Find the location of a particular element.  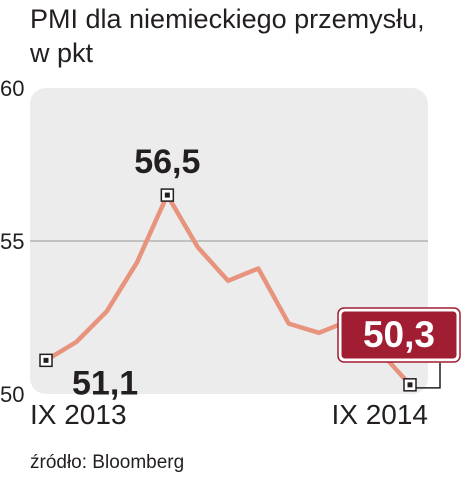

chart-title-line-1: PMI dla niemieckiego przemysłu, is located at coordinates (227, 19).